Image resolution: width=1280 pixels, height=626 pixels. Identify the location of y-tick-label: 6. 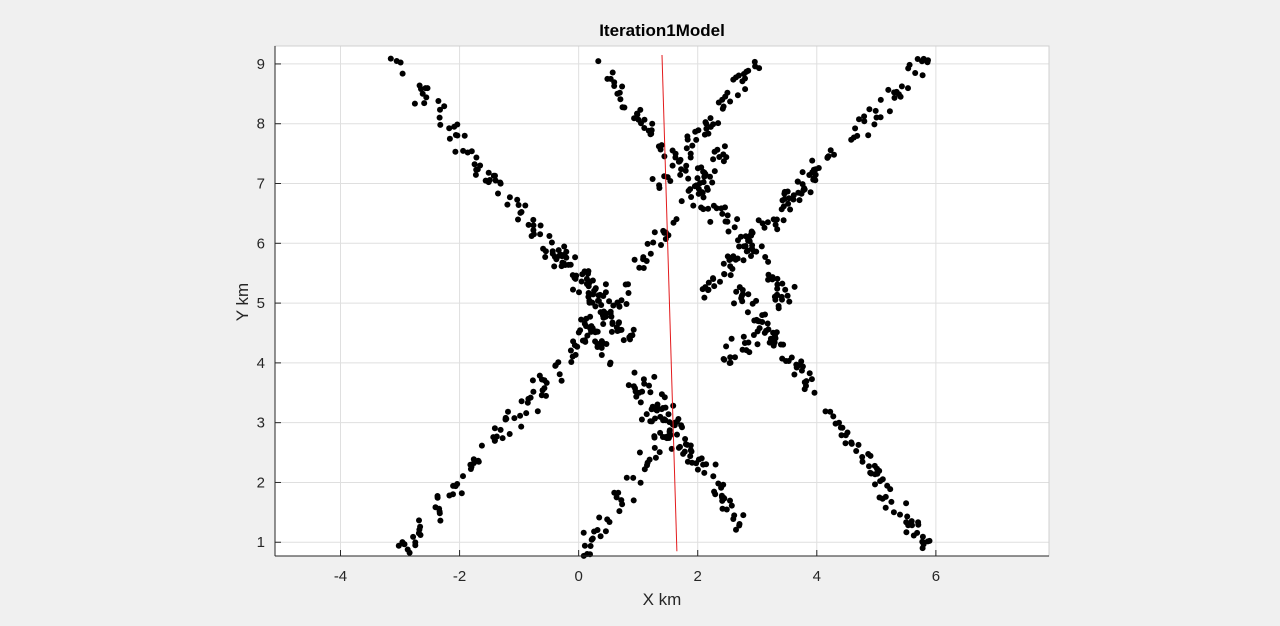
(261, 243).